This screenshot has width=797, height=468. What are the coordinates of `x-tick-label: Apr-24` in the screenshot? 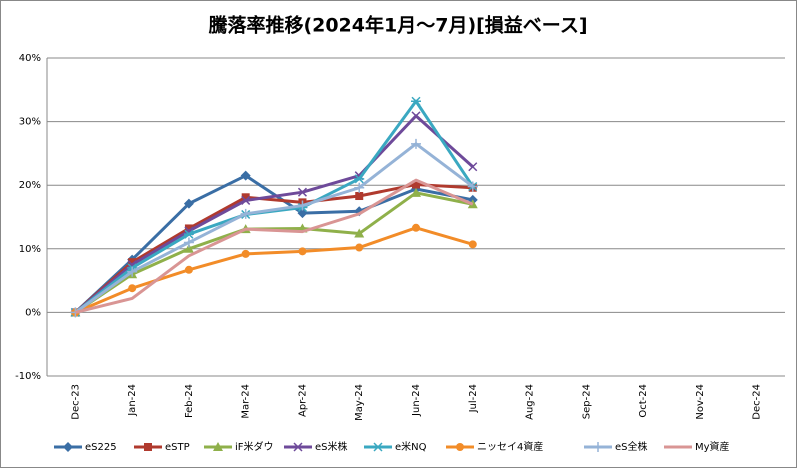 It's located at (302, 400).